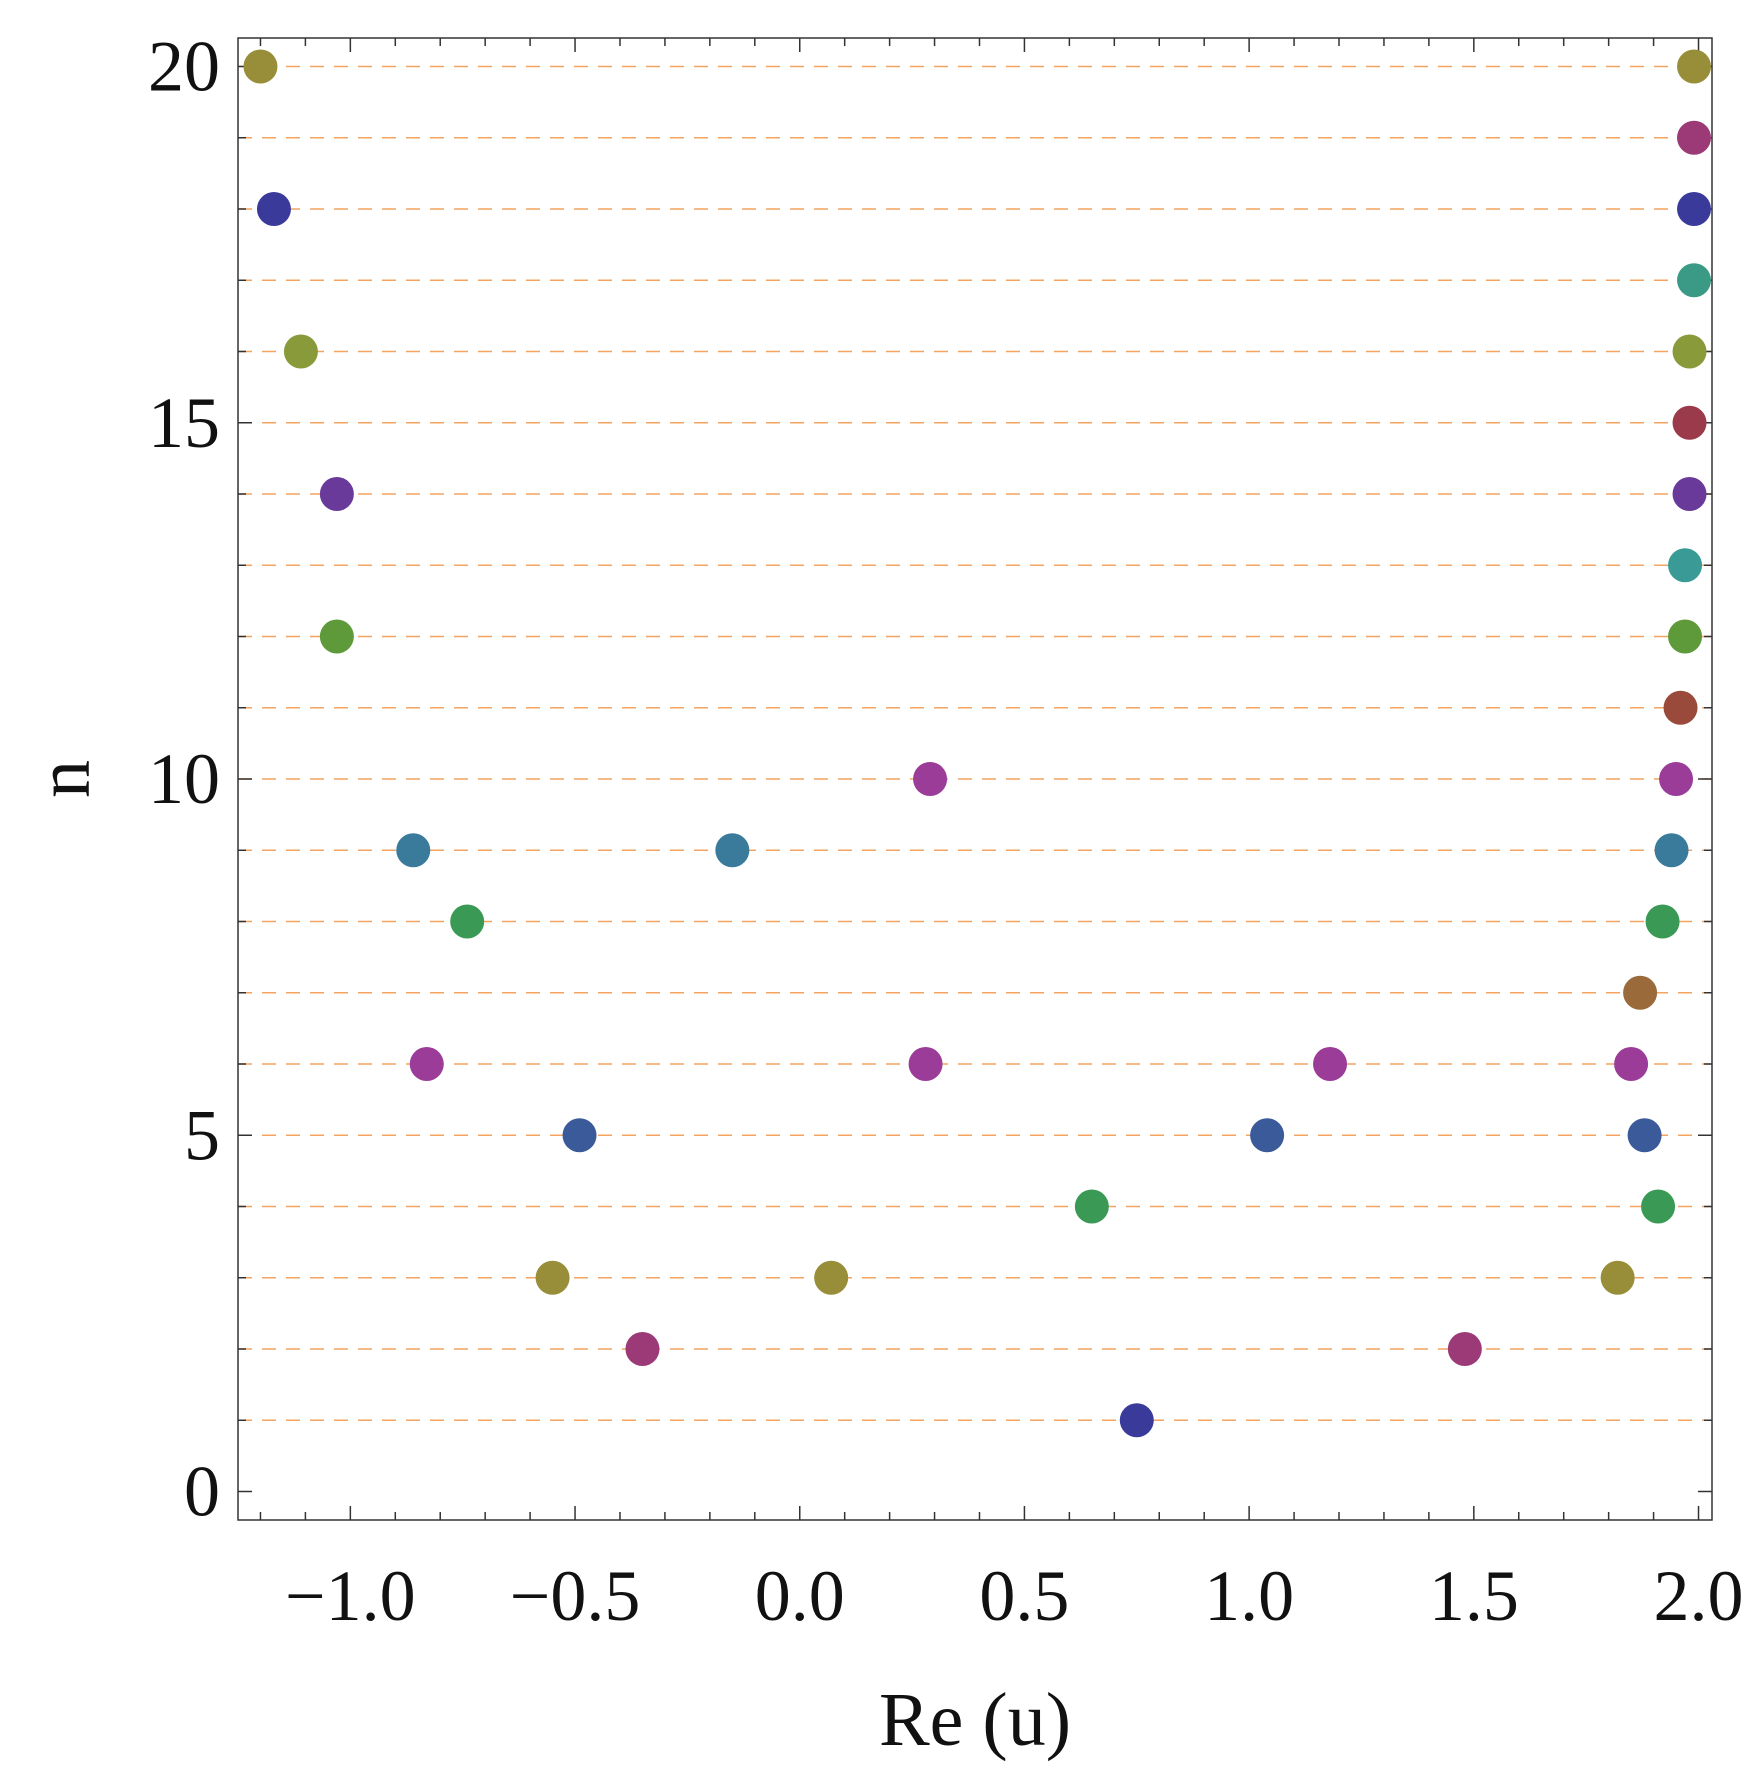 The image size is (1757, 1790). Describe the element at coordinates (202, 1492) in the screenshot. I see `y-tick-label: 0` at that location.